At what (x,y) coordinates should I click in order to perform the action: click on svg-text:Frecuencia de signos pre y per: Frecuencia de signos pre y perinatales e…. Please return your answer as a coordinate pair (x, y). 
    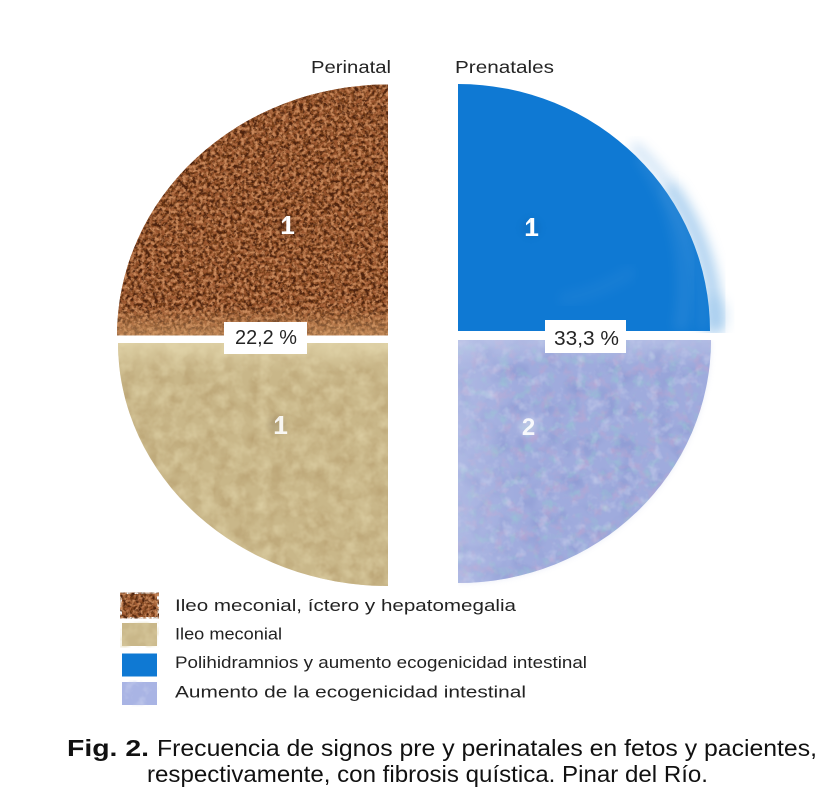
    Looking at the image, I should click on (487, 748).